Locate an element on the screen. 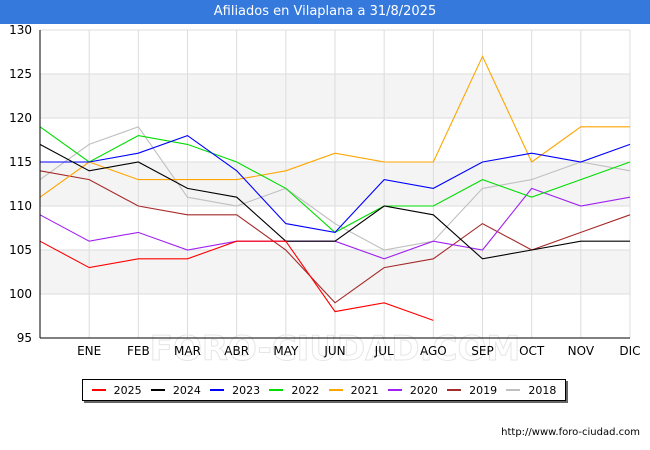 The image size is (650, 450). legend-label: 2020 is located at coordinates (423, 390).